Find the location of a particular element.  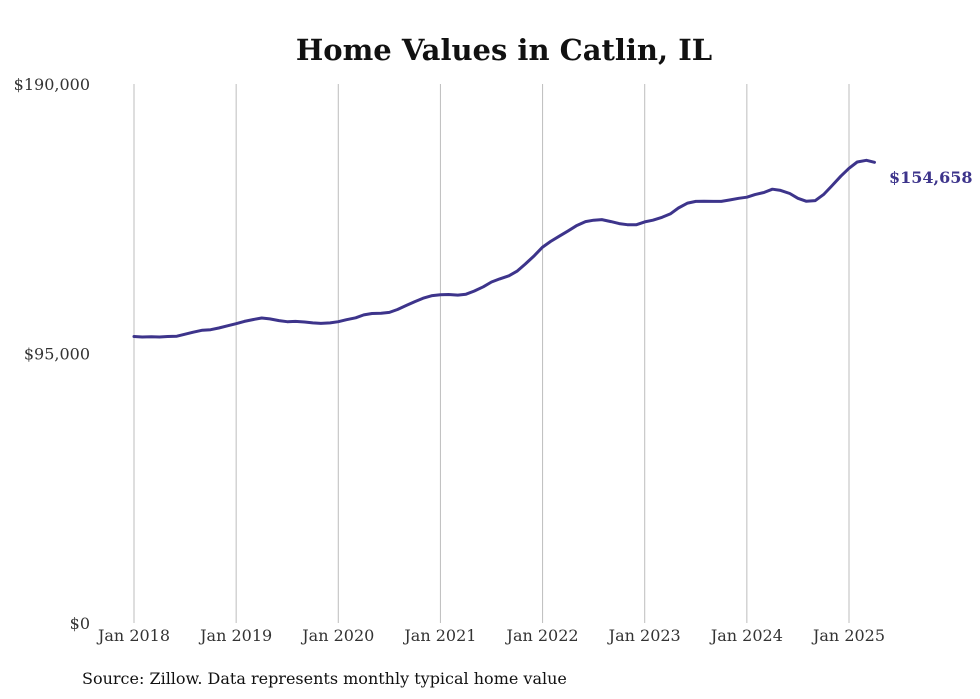

x-tick-label: Jan 2021 is located at coordinates (439, 635).